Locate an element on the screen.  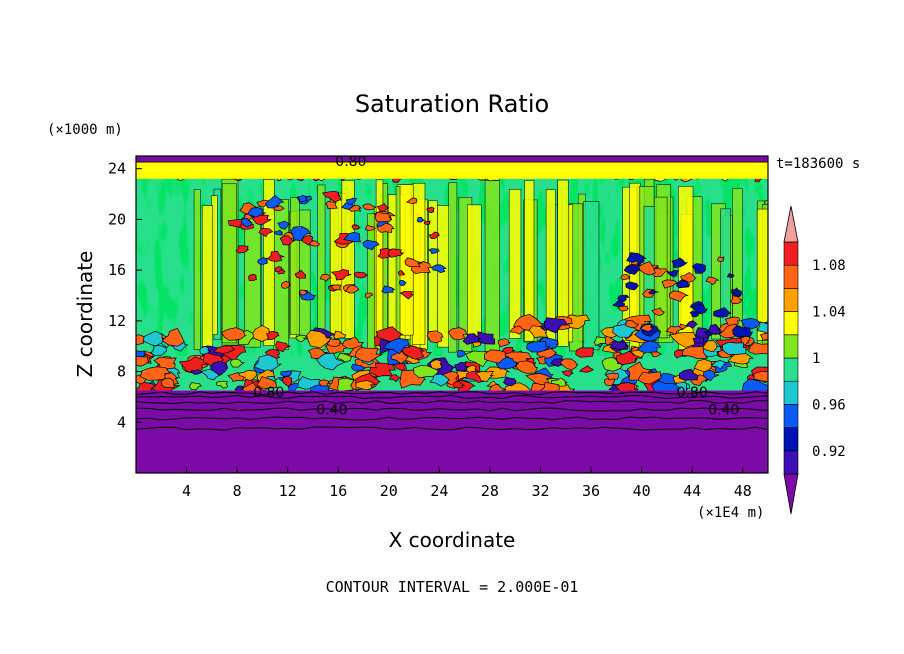
y-tick-label: 20 is located at coordinates (117, 219).